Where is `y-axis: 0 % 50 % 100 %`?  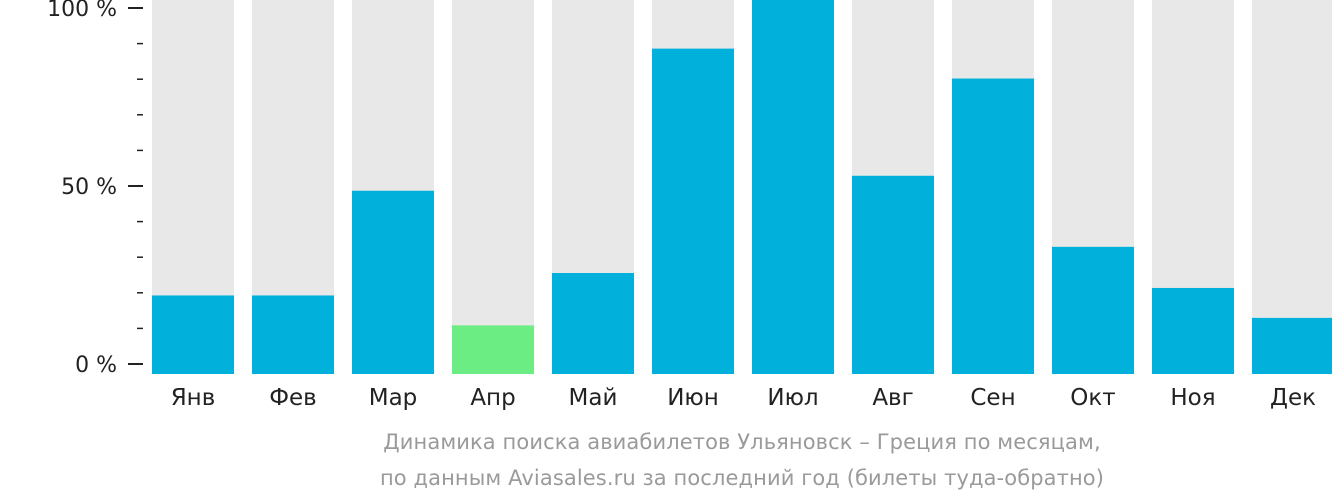 y-axis: 0 % 50 % 100 % is located at coordinates (95, 189).